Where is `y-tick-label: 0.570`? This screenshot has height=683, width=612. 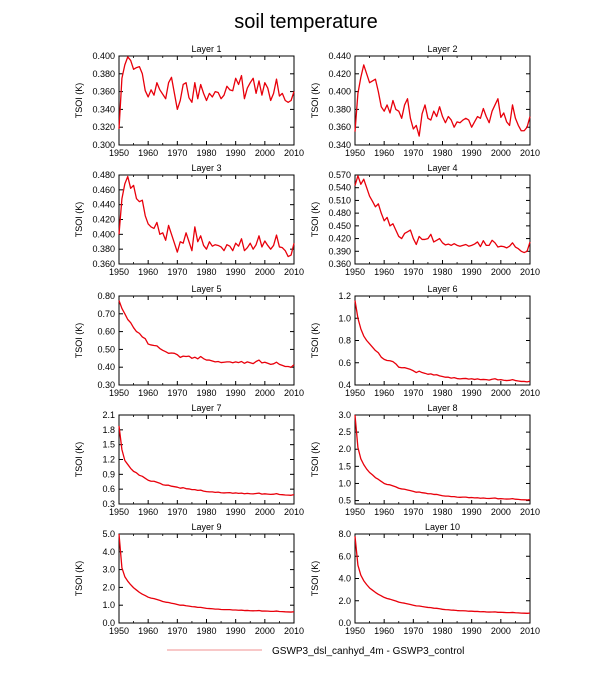 y-tick-label: 0.570 is located at coordinates (339, 175).